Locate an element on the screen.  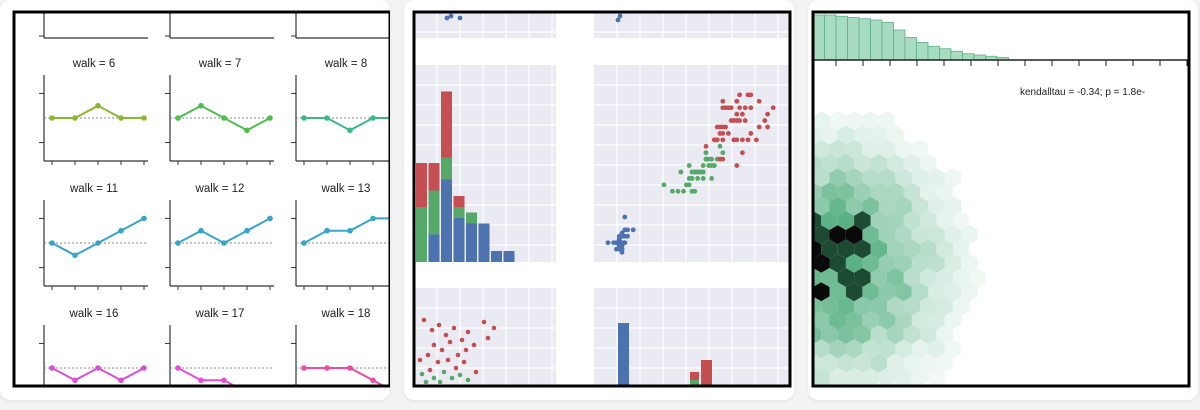
facet-title: walk = 18 is located at coordinates (346, 314).